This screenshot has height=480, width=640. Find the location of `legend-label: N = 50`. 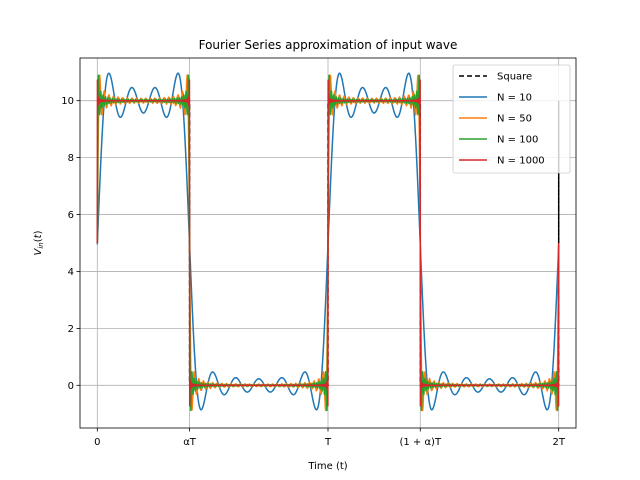

legend-label: N = 50 is located at coordinates (514, 119).